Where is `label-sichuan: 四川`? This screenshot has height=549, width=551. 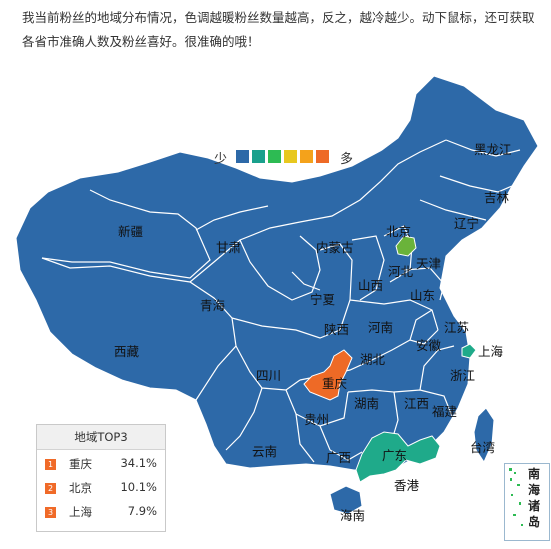
label-sichuan: 四川 is located at coordinates (268, 375).